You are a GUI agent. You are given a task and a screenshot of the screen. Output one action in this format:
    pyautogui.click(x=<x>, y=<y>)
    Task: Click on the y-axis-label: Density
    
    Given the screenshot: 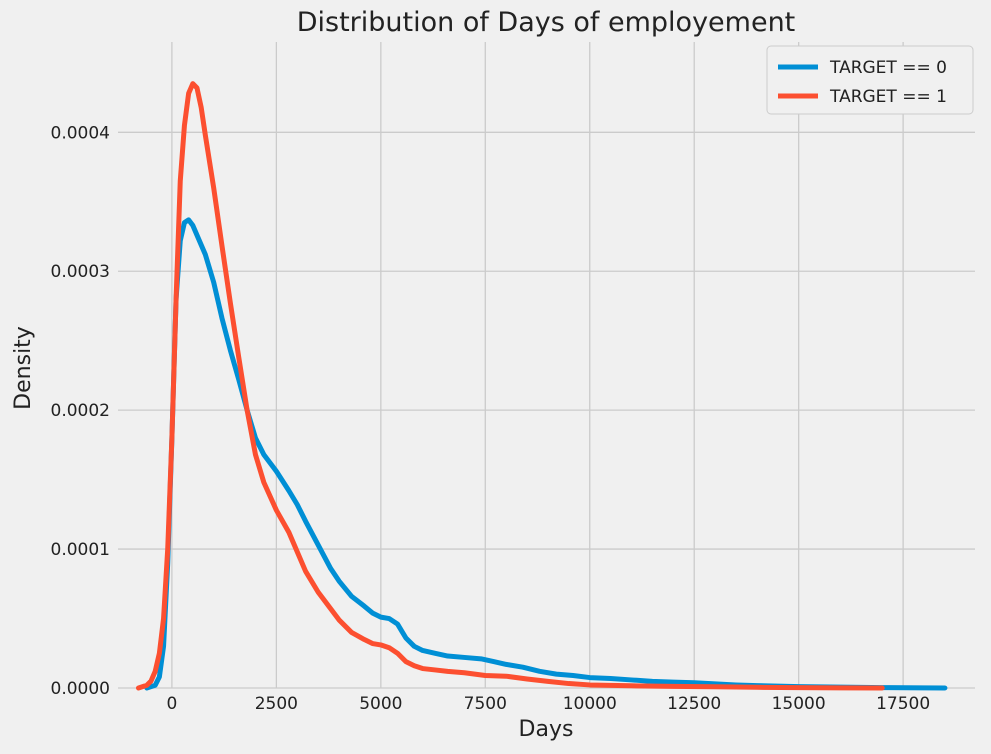 What is the action you would take?
    pyautogui.click(x=23, y=368)
    